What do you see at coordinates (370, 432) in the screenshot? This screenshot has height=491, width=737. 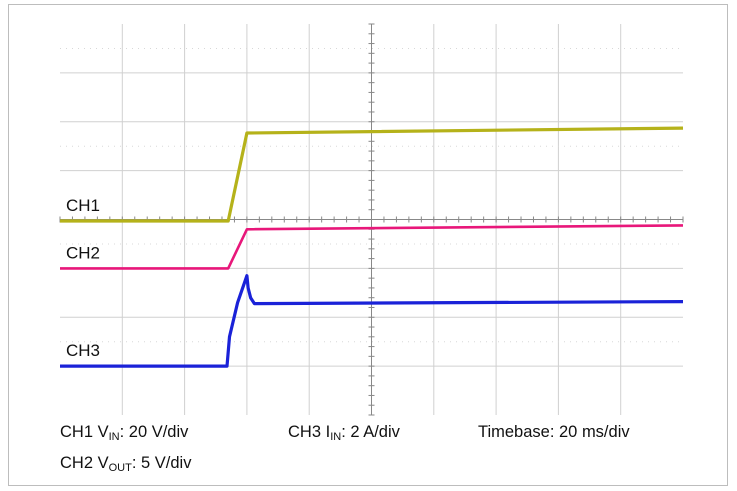 I see `caption-ch3-rest: : 2 A/div` at bounding box center [370, 432].